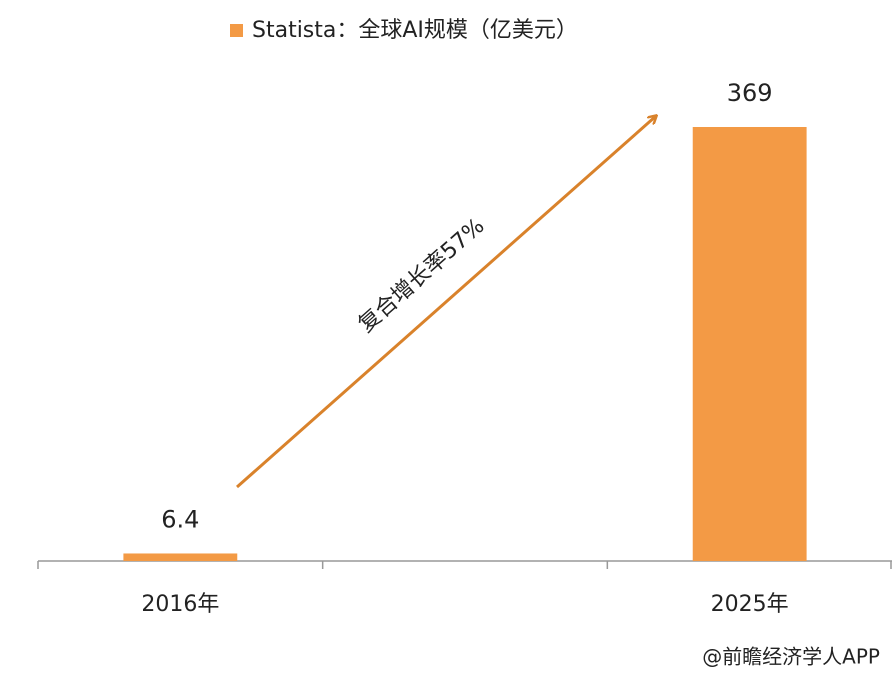  I want to click on source: @前瞻经济学人APP, so click(791, 657).